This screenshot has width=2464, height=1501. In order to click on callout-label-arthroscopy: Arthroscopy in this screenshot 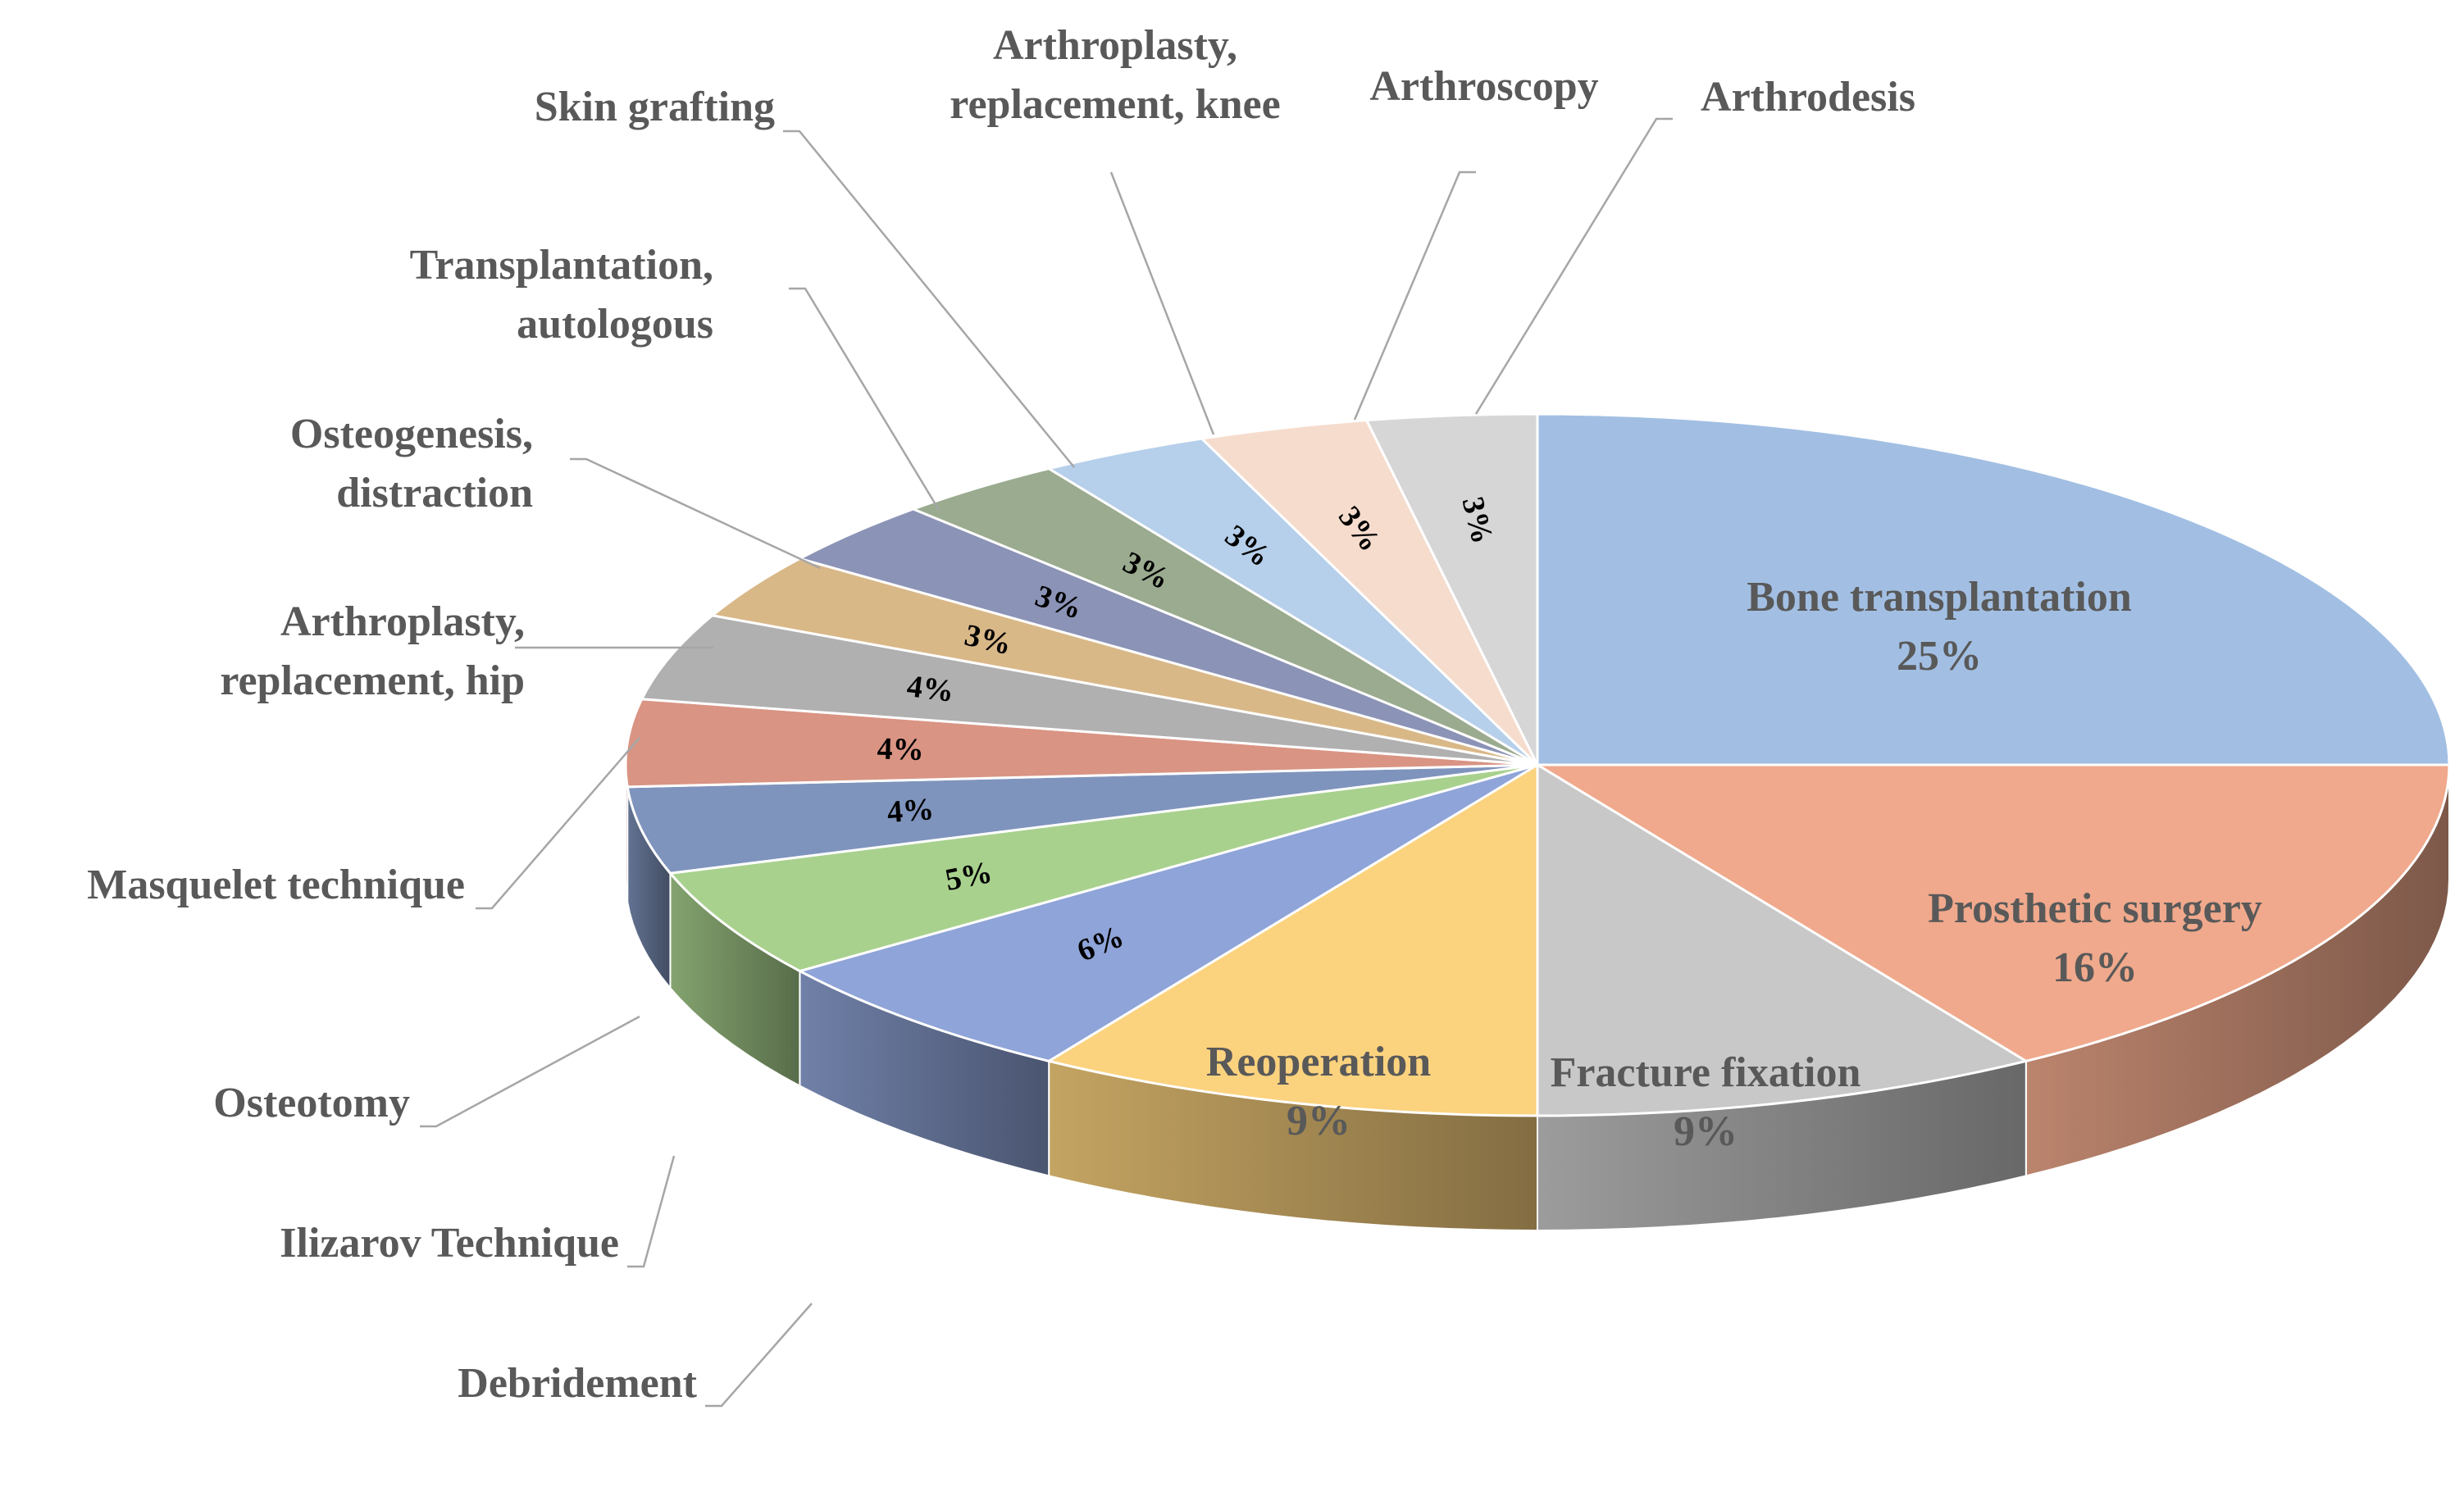, I will do `click(1483, 86)`.